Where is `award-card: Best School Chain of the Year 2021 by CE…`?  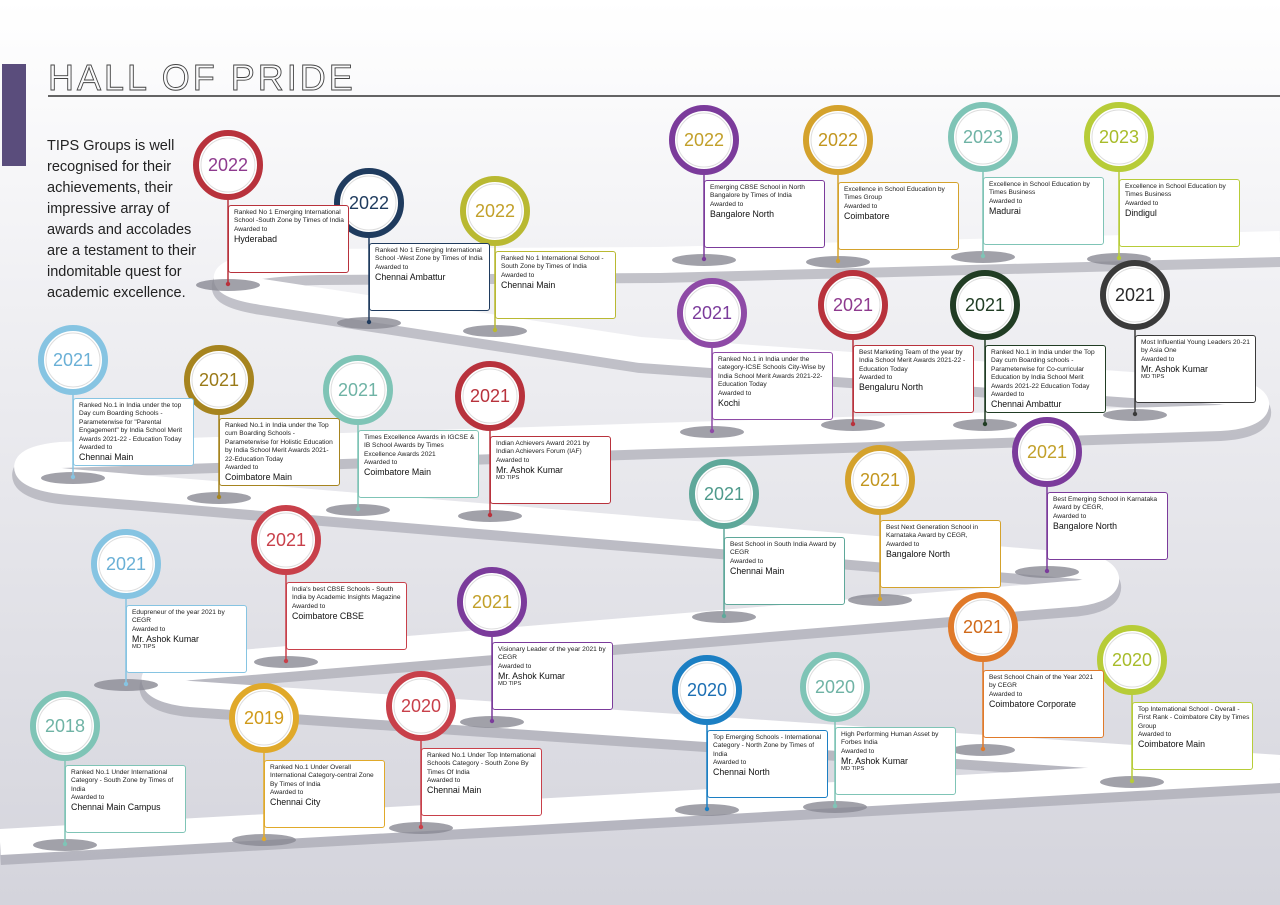 award-card: Best School Chain of the Year 2021 by CE… is located at coordinates (1043, 704).